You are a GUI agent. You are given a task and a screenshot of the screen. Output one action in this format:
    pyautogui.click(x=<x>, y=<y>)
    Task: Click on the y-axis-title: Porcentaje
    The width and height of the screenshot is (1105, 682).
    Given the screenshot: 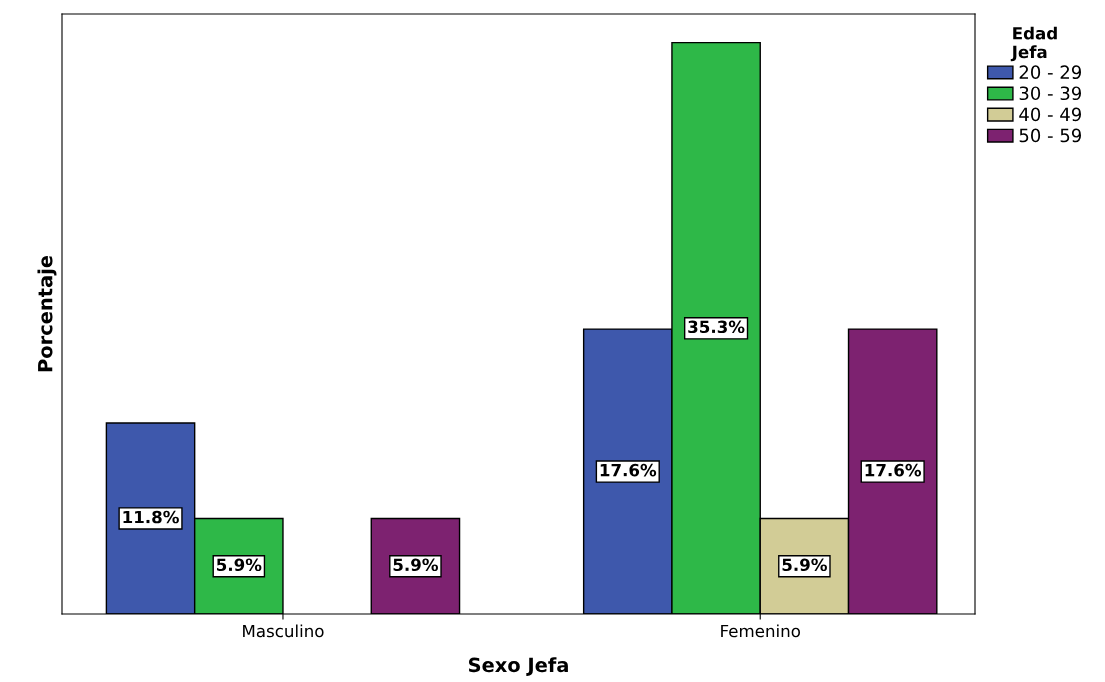 What is the action you would take?
    pyautogui.click(x=47, y=313)
    